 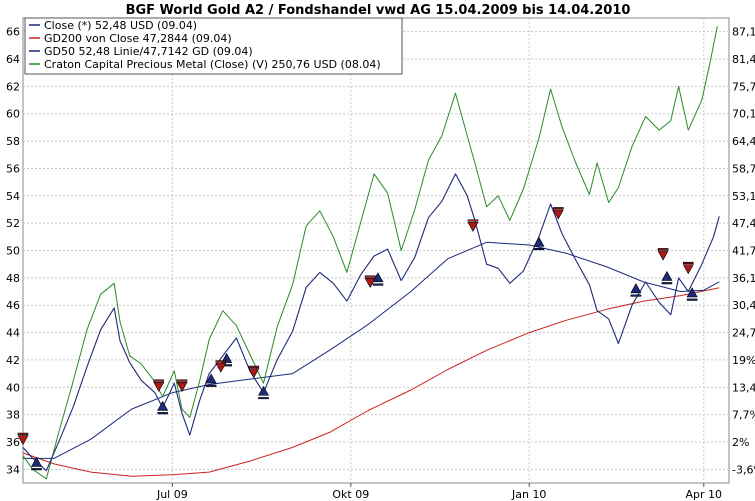 What do you see at coordinates (350, 494) in the screenshot?
I see `x-tick-label: Okt 09` at bounding box center [350, 494].